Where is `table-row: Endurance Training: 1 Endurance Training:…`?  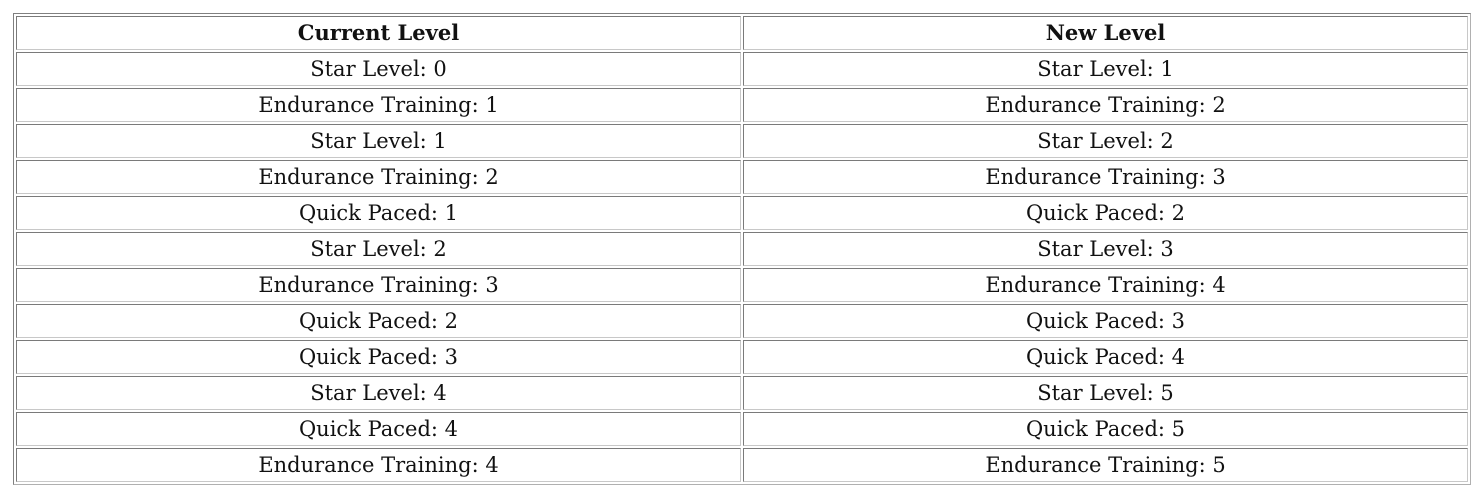
table-row: Endurance Training: 1 Endurance Training:… is located at coordinates (742, 105).